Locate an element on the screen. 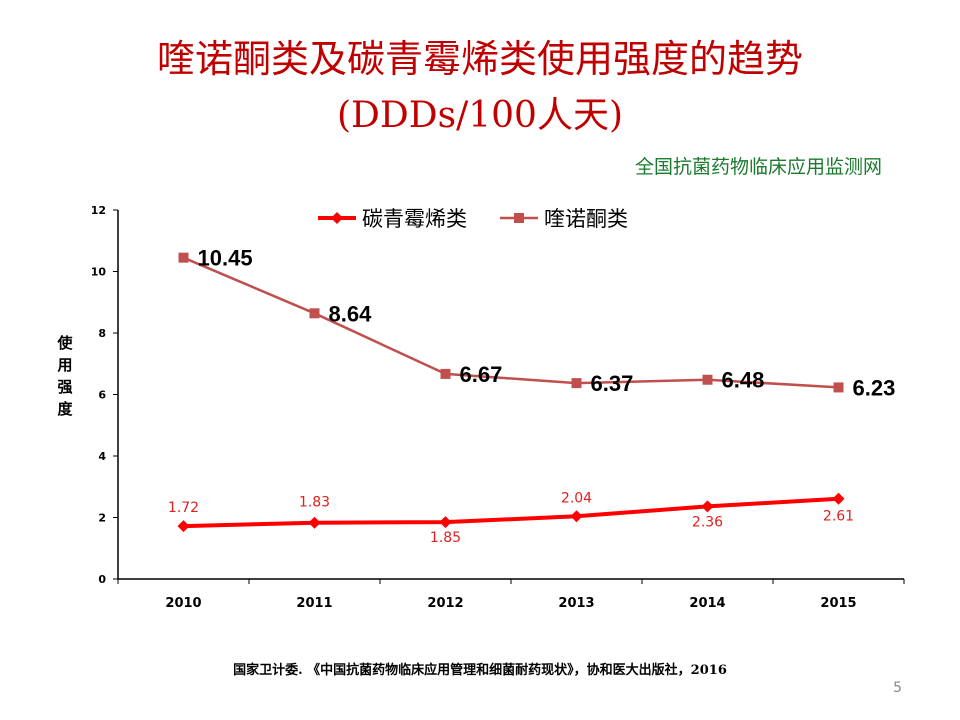 The image size is (960, 720). page-number: 5 is located at coordinates (897, 688).